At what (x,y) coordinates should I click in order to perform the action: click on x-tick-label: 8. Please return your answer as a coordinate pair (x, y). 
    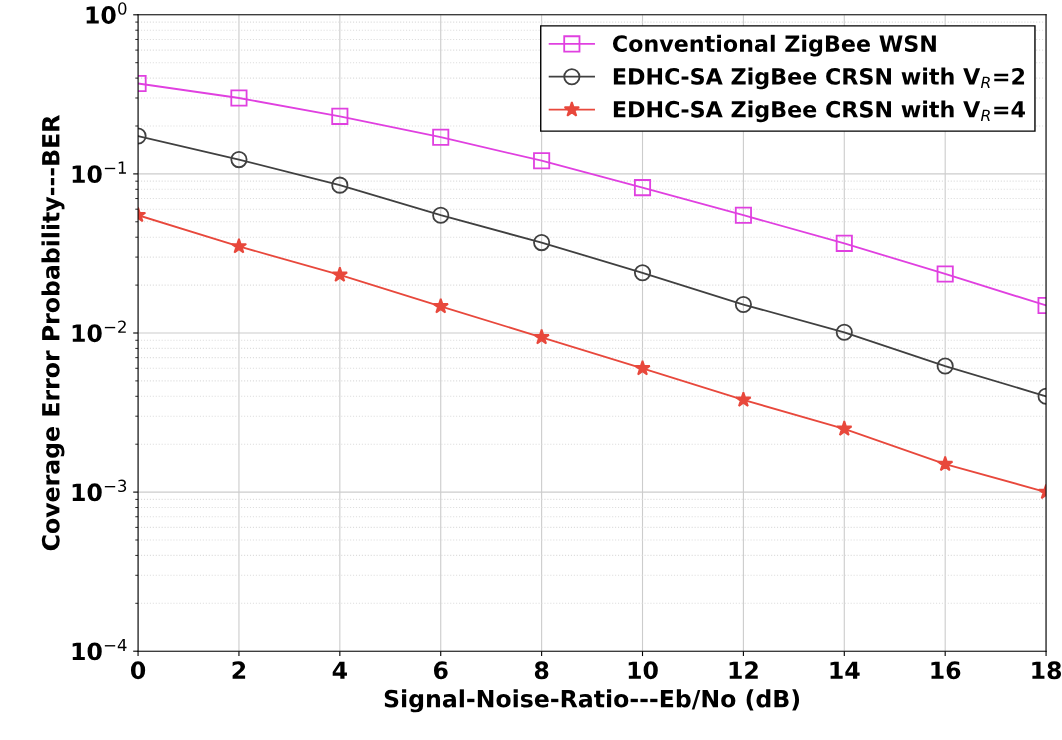
    Looking at the image, I should click on (541, 670).